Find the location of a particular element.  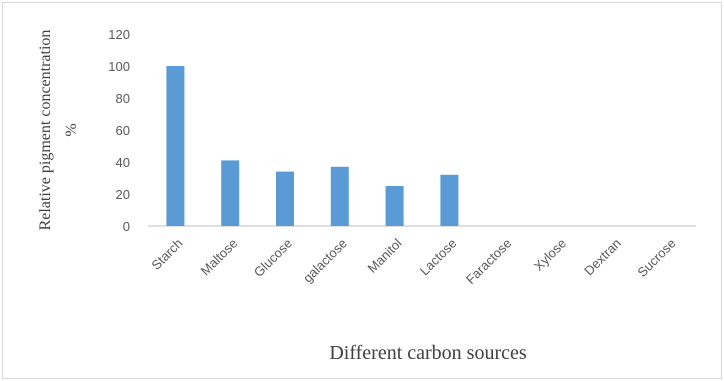

bar-lactose is located at coordinates (449, 200).